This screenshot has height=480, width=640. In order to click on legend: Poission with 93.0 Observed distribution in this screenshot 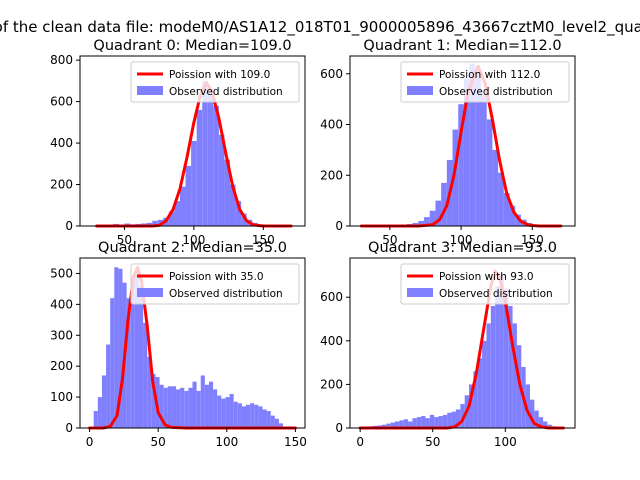, I will do `click(485, 284)`.